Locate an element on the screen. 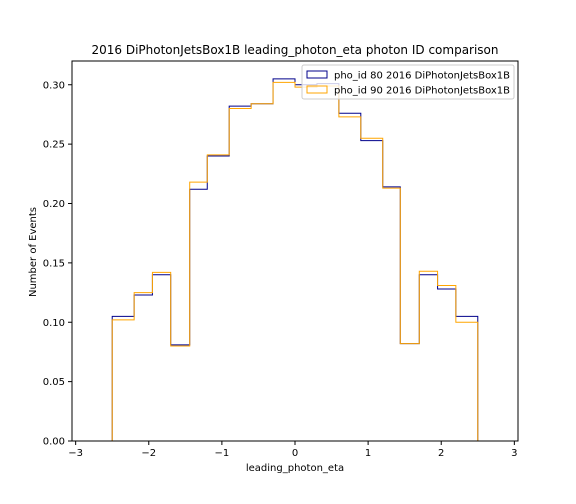 This screenshot has height=504, width=576. x-axis: −3 −2 −1 0 1 2 3 is located at coordinates (293, 450).